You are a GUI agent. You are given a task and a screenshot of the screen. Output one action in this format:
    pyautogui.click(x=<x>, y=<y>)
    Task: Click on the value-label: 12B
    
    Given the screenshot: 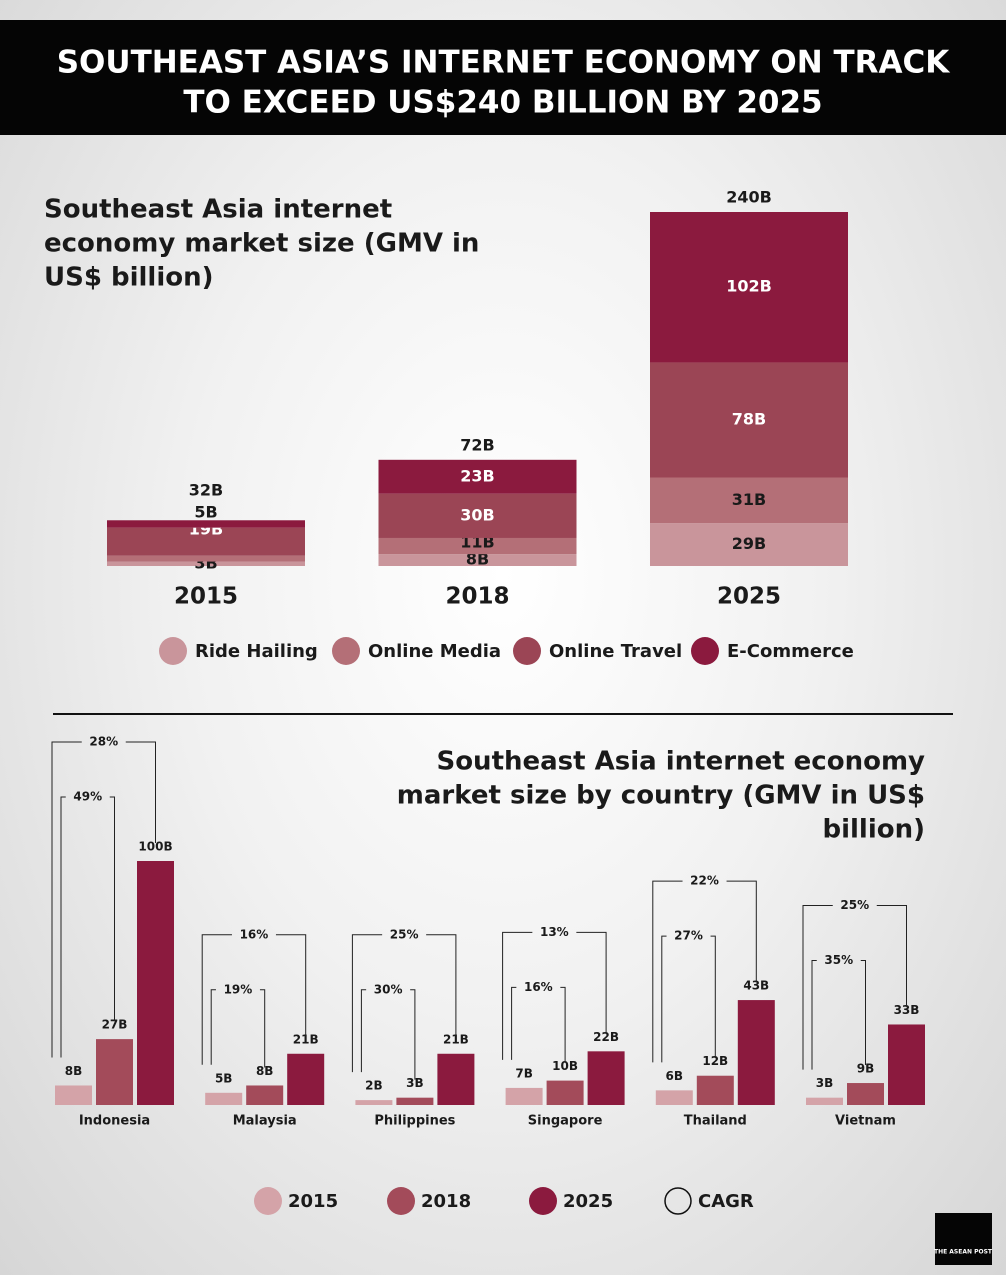 What is the action you would take?
    pyautogui.click(x=715, y=1061)
    